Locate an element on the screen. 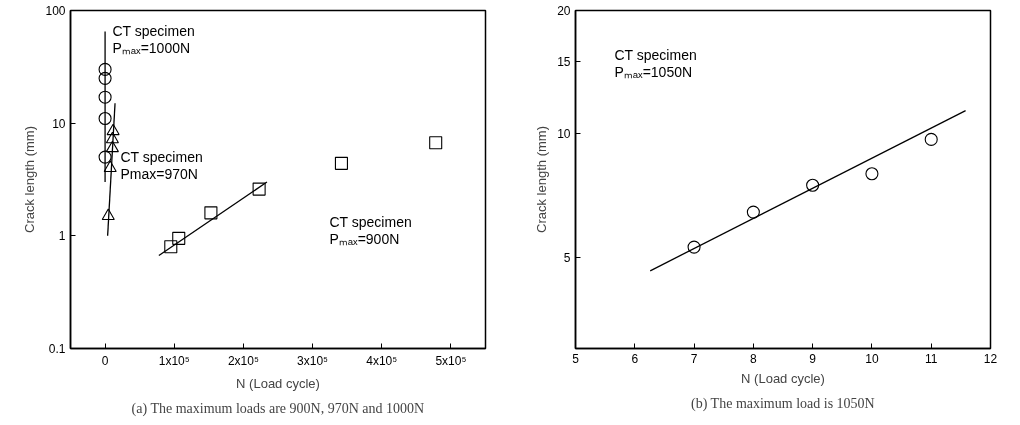 The height and width of the screenshot is (425, 1020). annotation: CT specimen Pₘₐₓ=900N is located at coordinates (370, 230).